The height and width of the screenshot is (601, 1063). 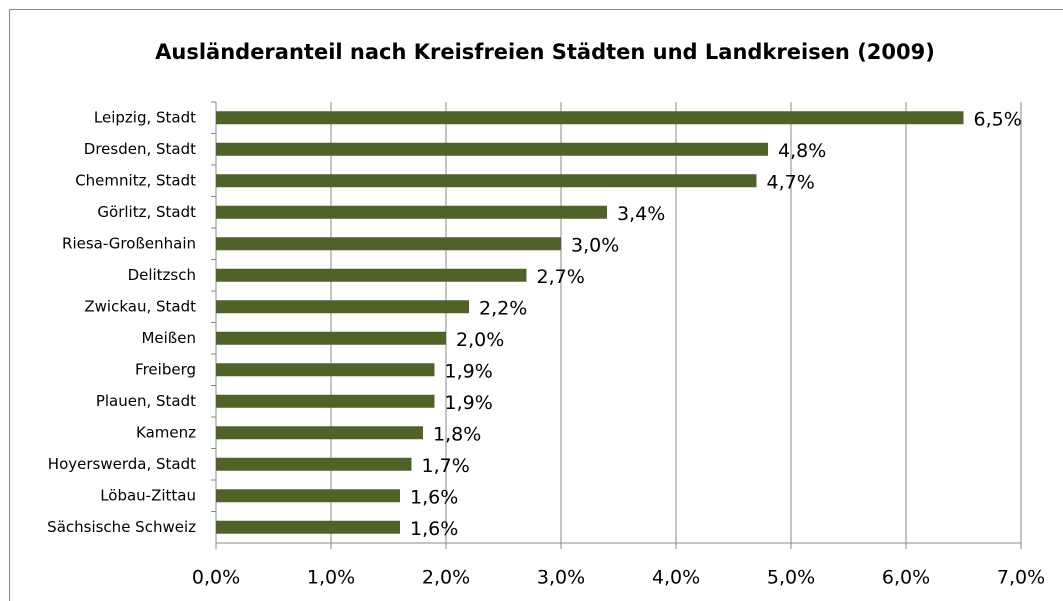 What do you see at coordinates (791, 182) in the screenshot?
I see `value-label: 4,7%` at bounding box center [791, 182].